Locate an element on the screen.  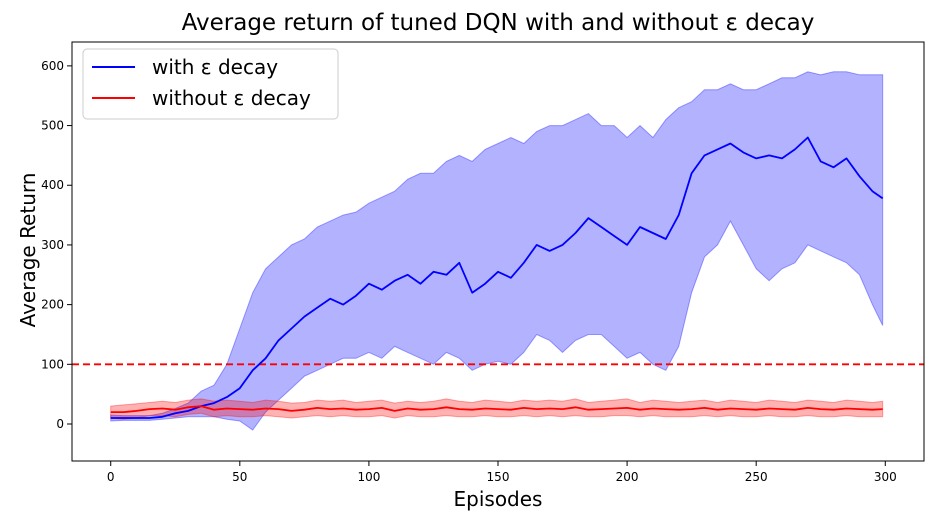
x-tick-label: 200 is located at coordinates (627, 477).